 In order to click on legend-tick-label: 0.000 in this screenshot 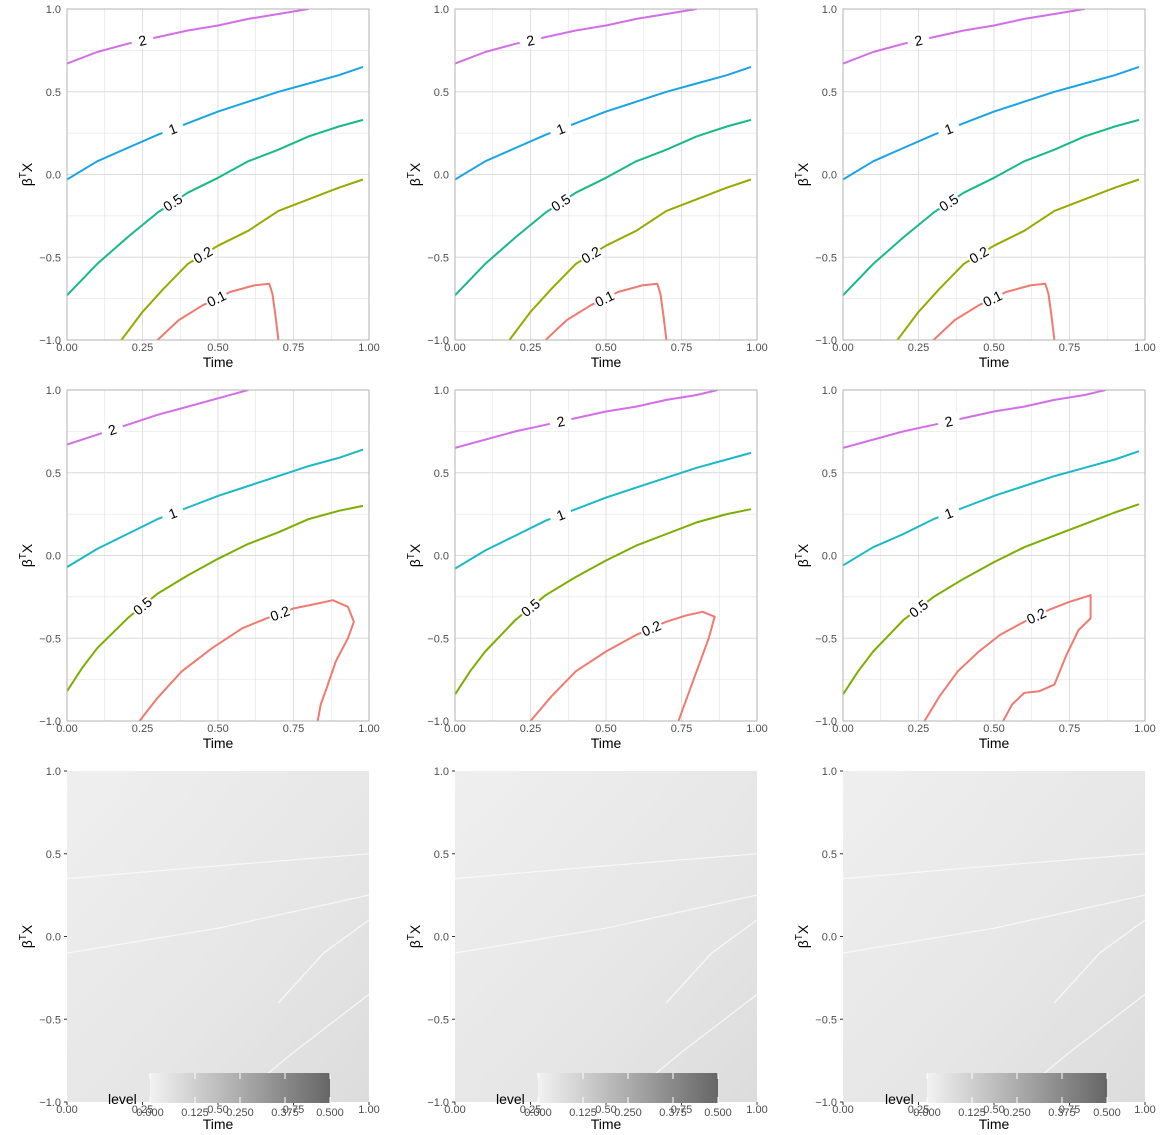, I will do `click(927, 1113)`.